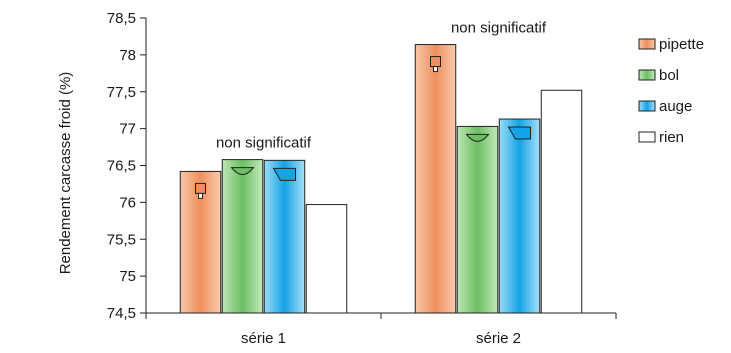 This screenshot has height=353, width=731. Describe the element at coordinates (121, 313) in the screenshot. I see `y-tick-label: 74,5` at that location.